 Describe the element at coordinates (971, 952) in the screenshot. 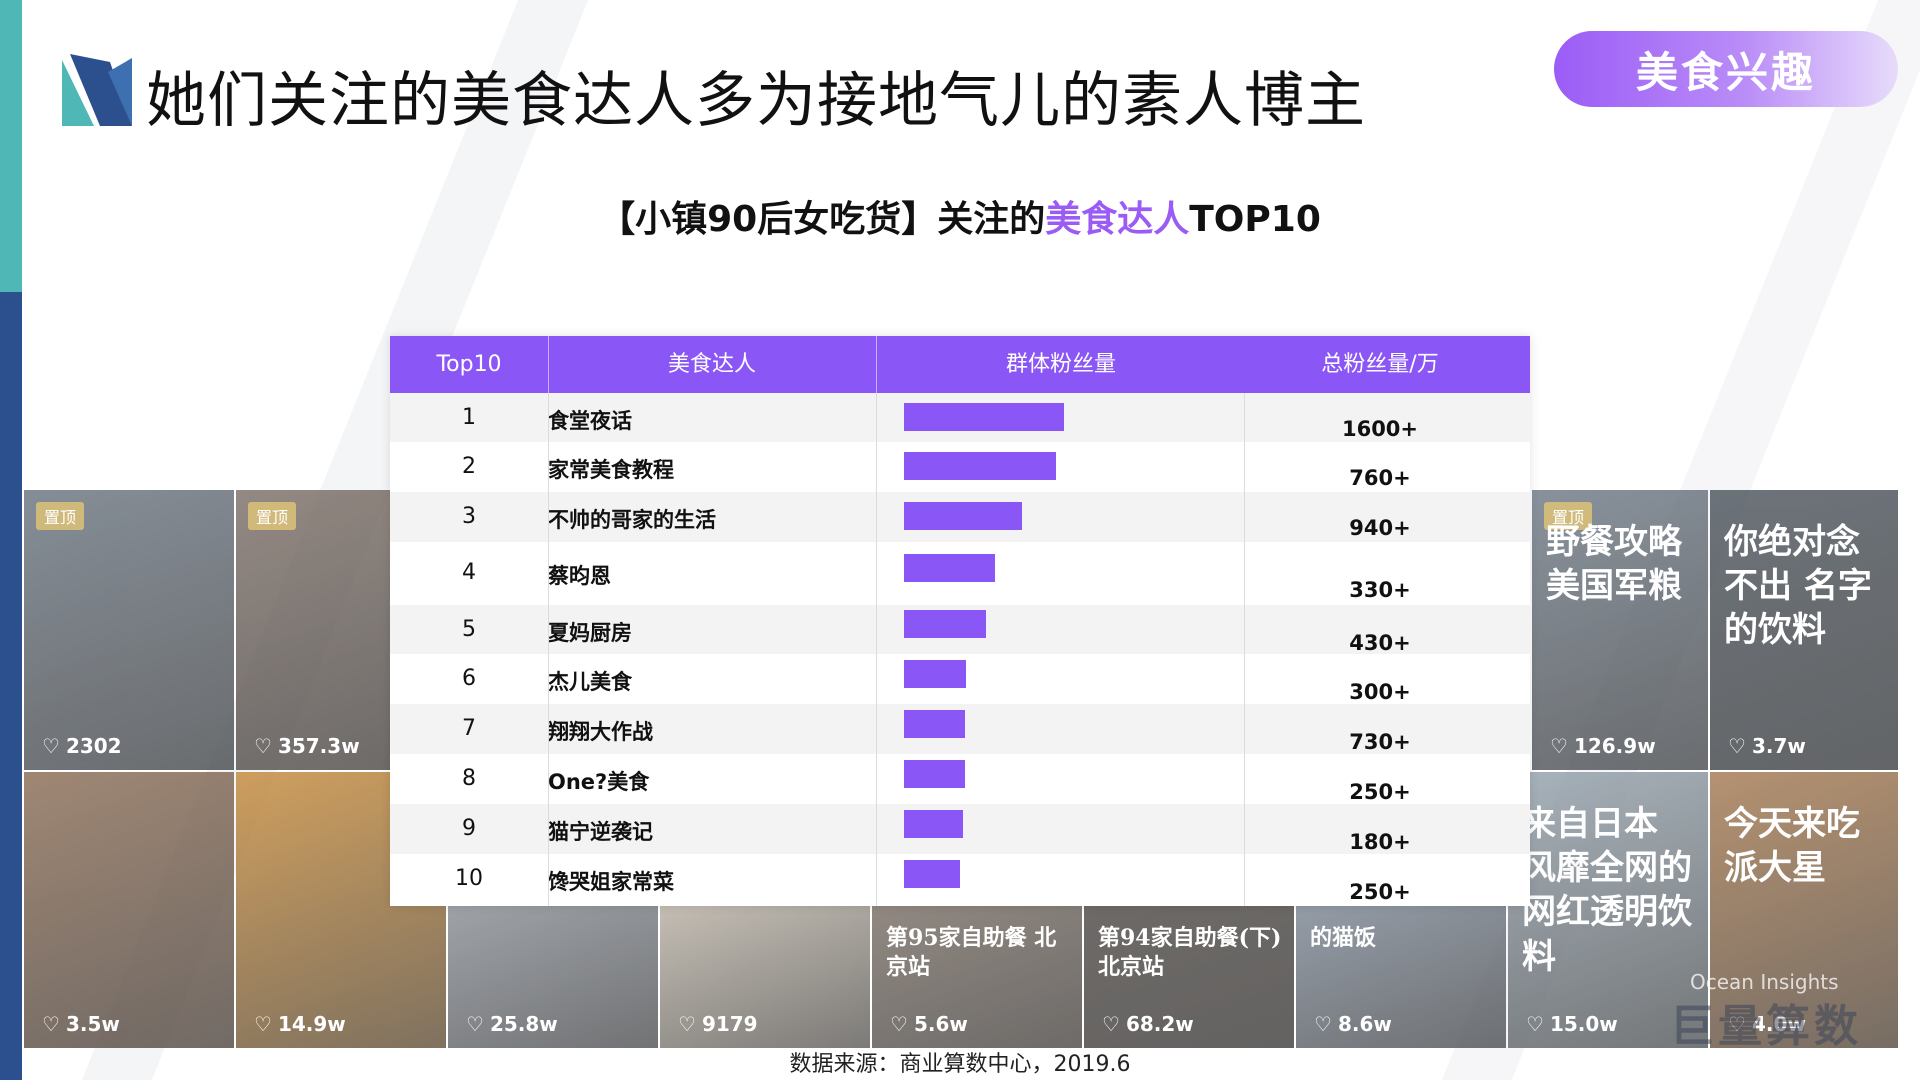

I see `tile-caption: 第95家自助餐 北京站` at that location.